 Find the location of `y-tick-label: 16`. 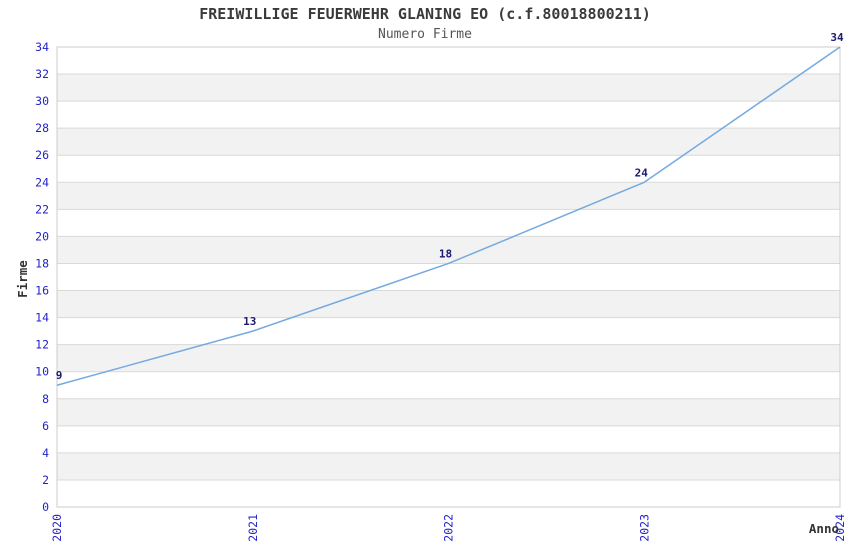

y-tick-label: 16 is located at coordinates (42, 291).